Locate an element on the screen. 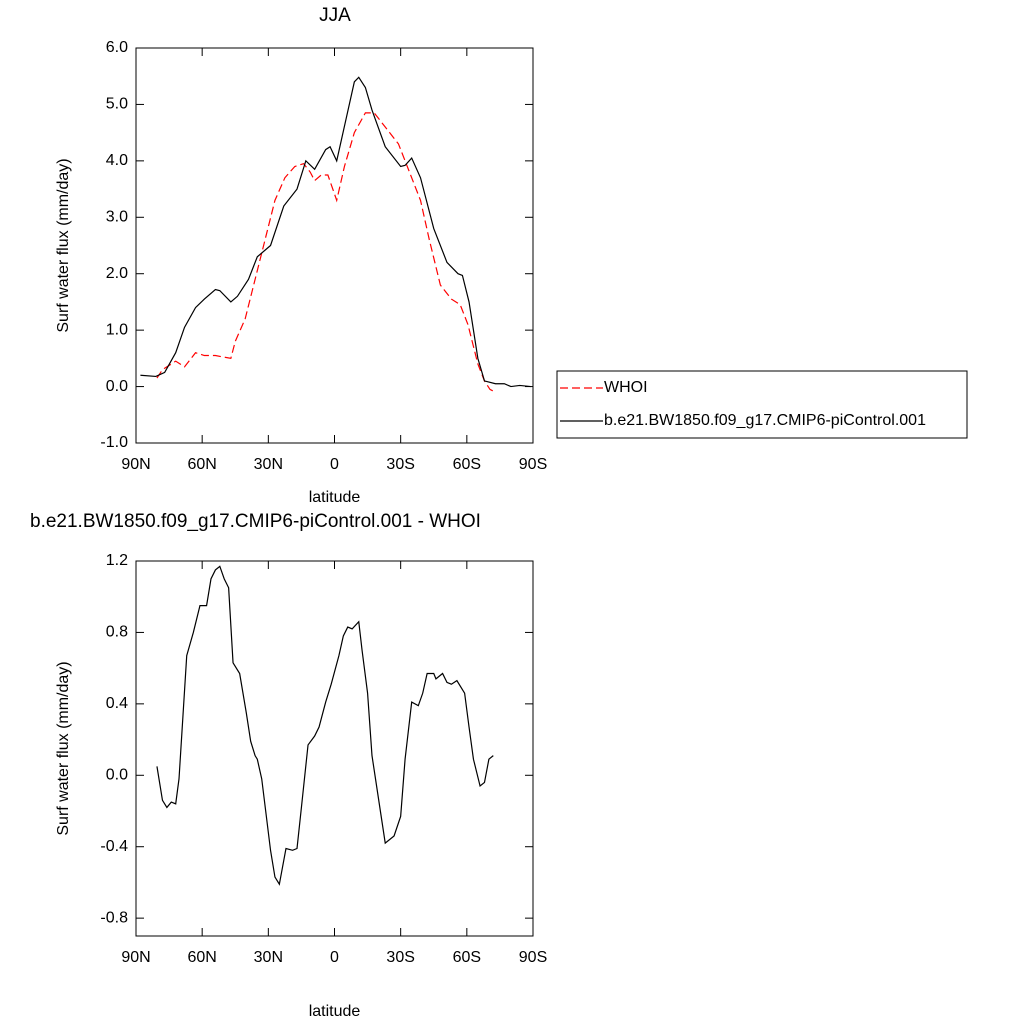  y-tick-label: -1.0 is located at coordinates (114, 442).